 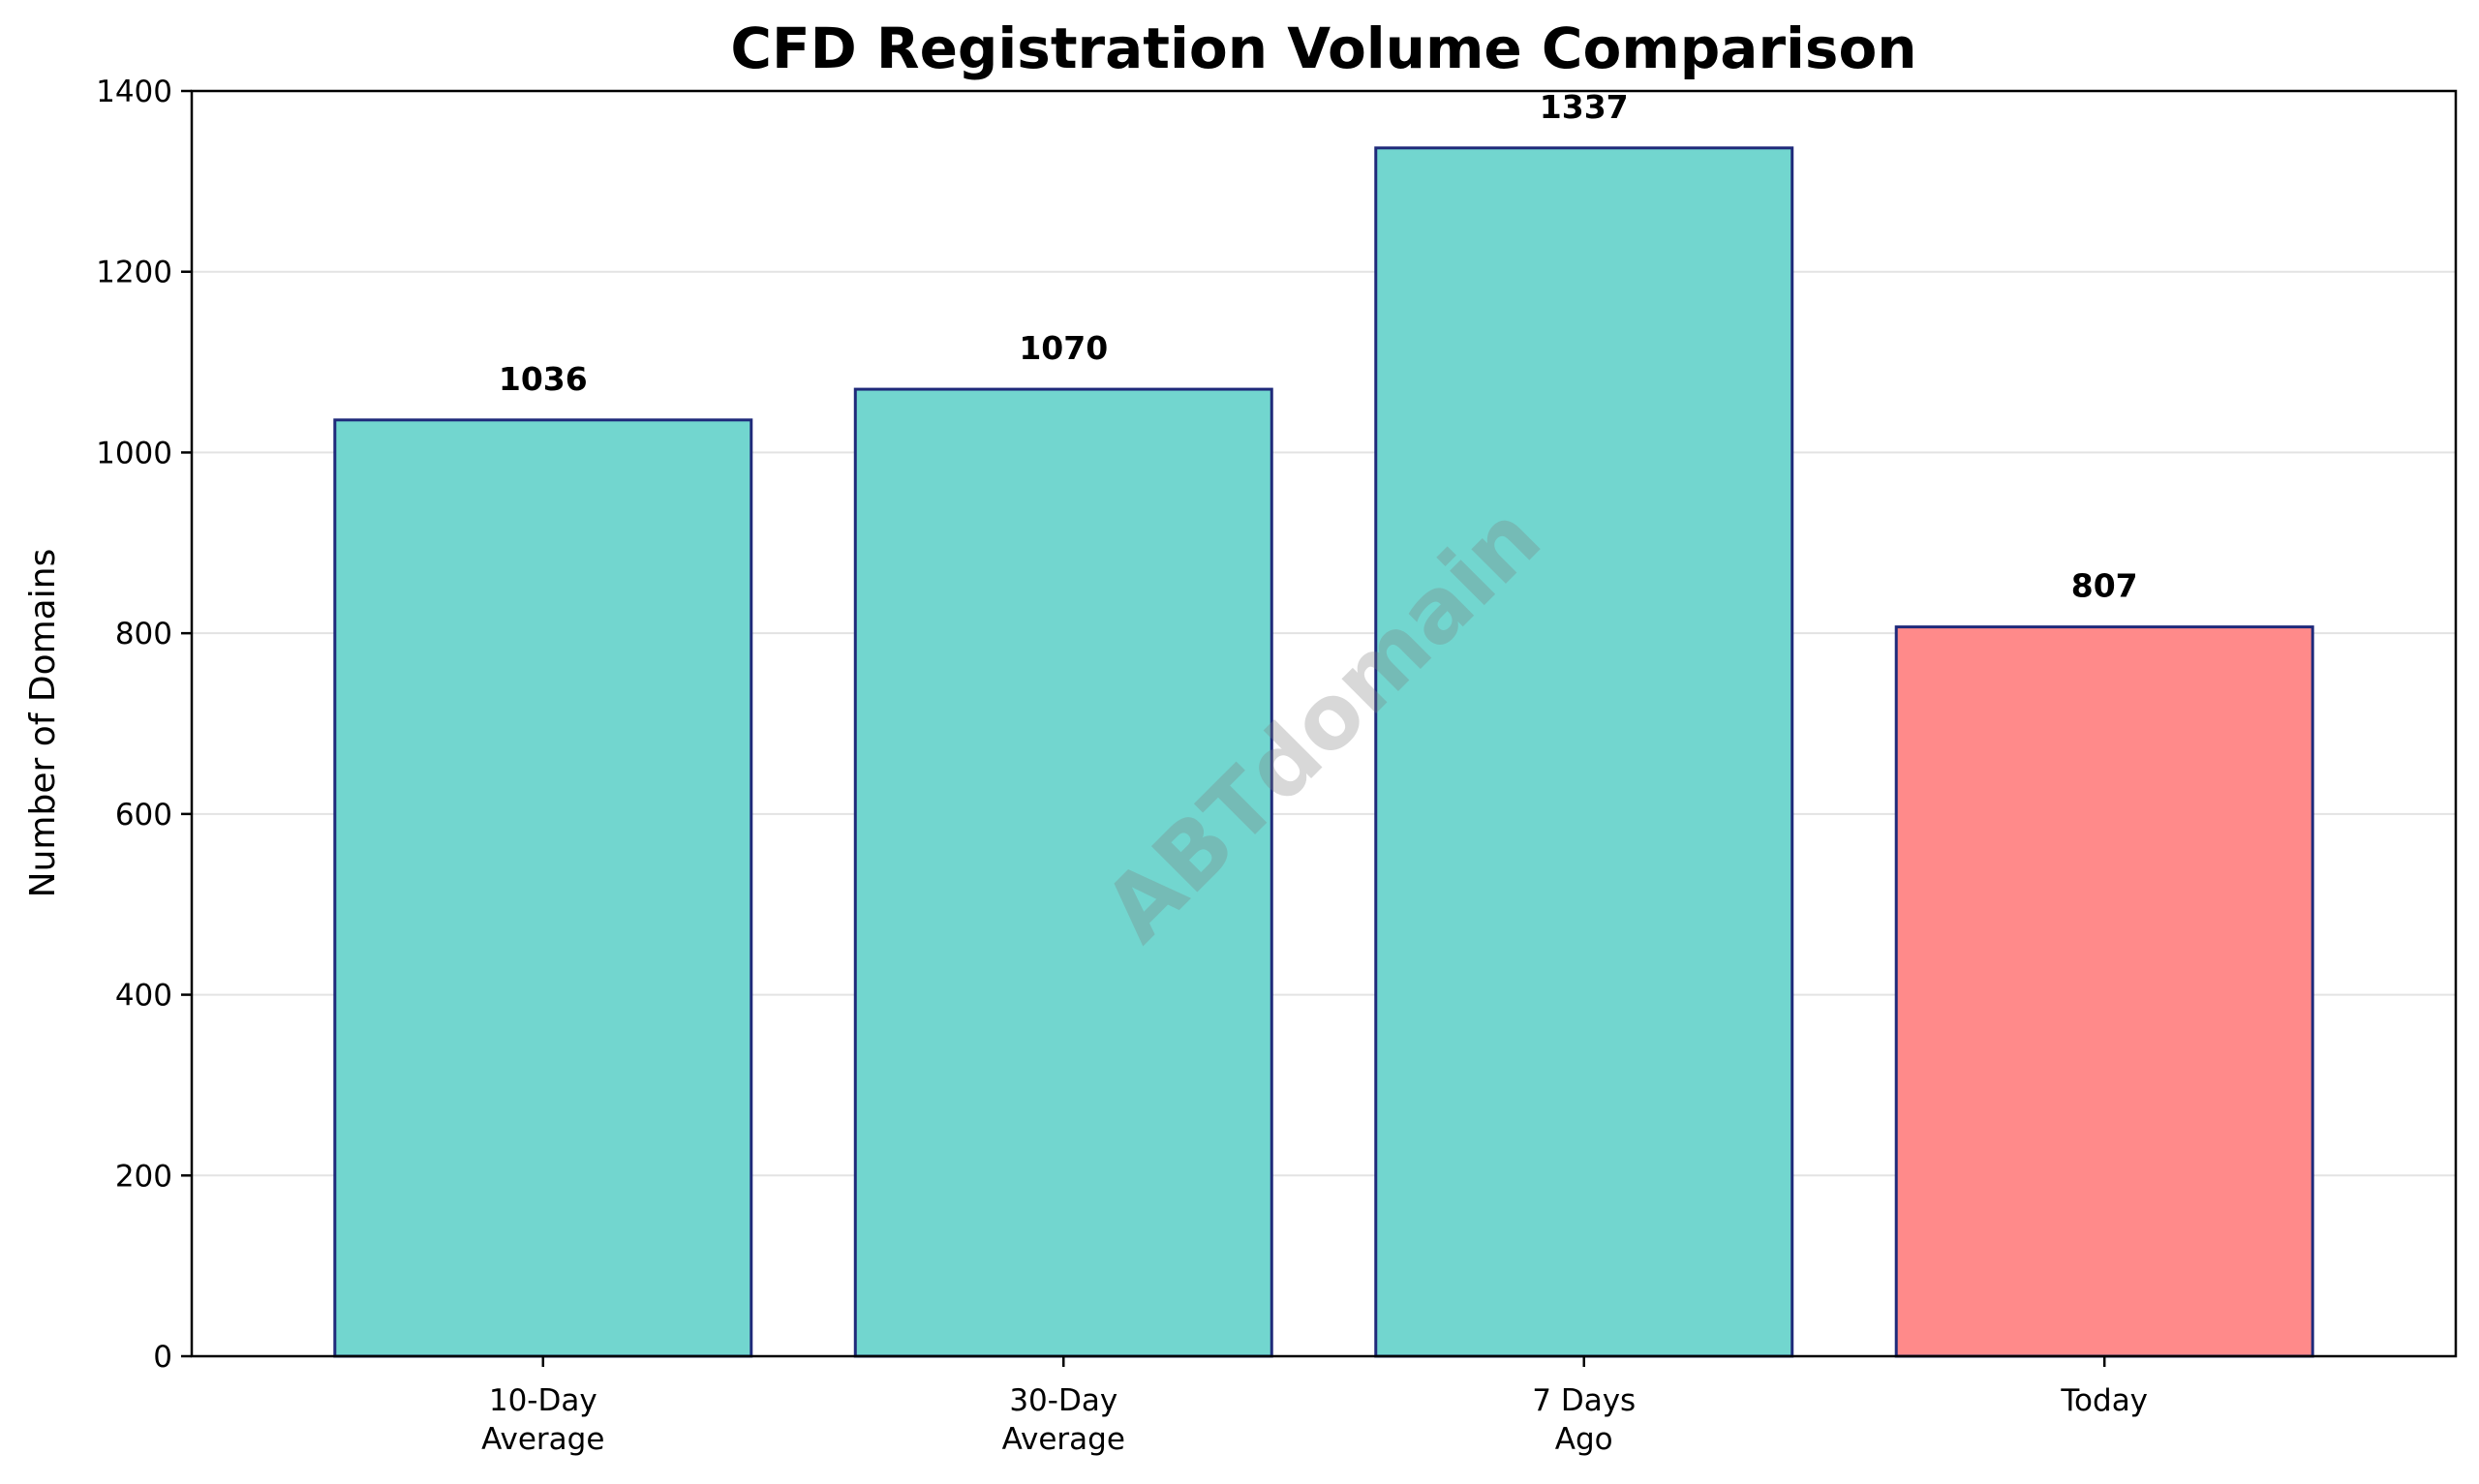 I want to click on x-tick-label: 30-Day Average, so click(x=1063, y=1420).